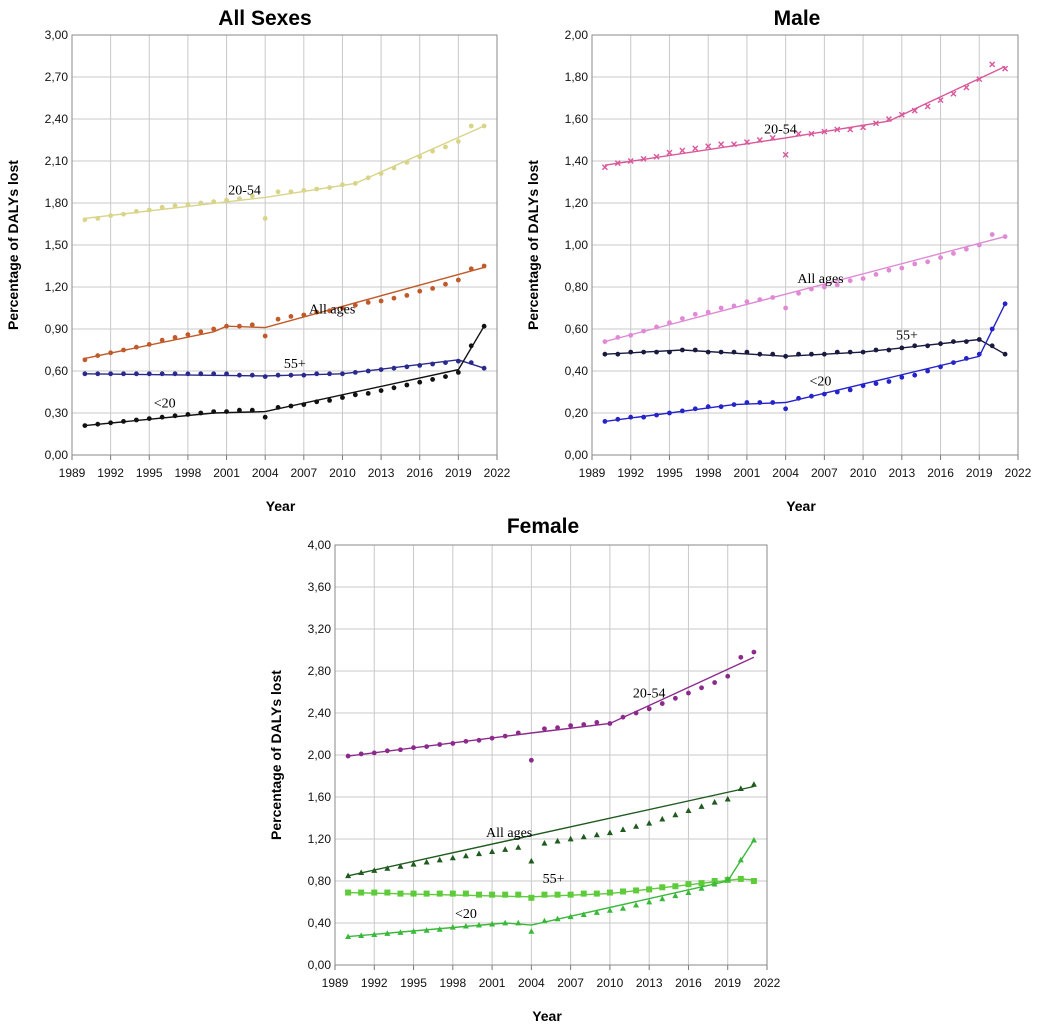 Image resolution: width=1041 pixels, height=1029 pixels. What do you see at coordinates (577, 287) in the screenshot?
I see `y-tick-label: 0,80` at bounding box center [577, 287].